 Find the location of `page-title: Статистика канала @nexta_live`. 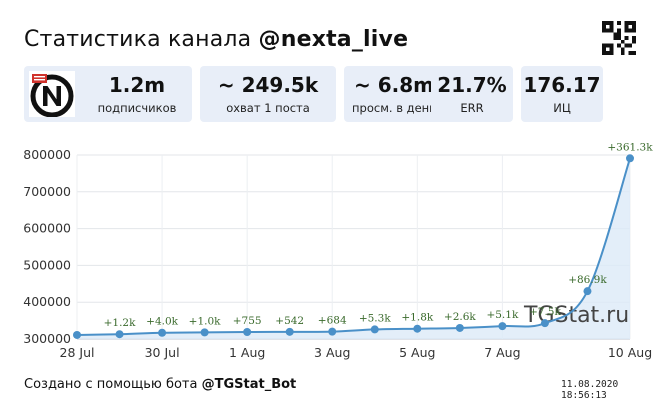

page-title: Статистика канала @nexta_live is located at coordinates (216, 39).